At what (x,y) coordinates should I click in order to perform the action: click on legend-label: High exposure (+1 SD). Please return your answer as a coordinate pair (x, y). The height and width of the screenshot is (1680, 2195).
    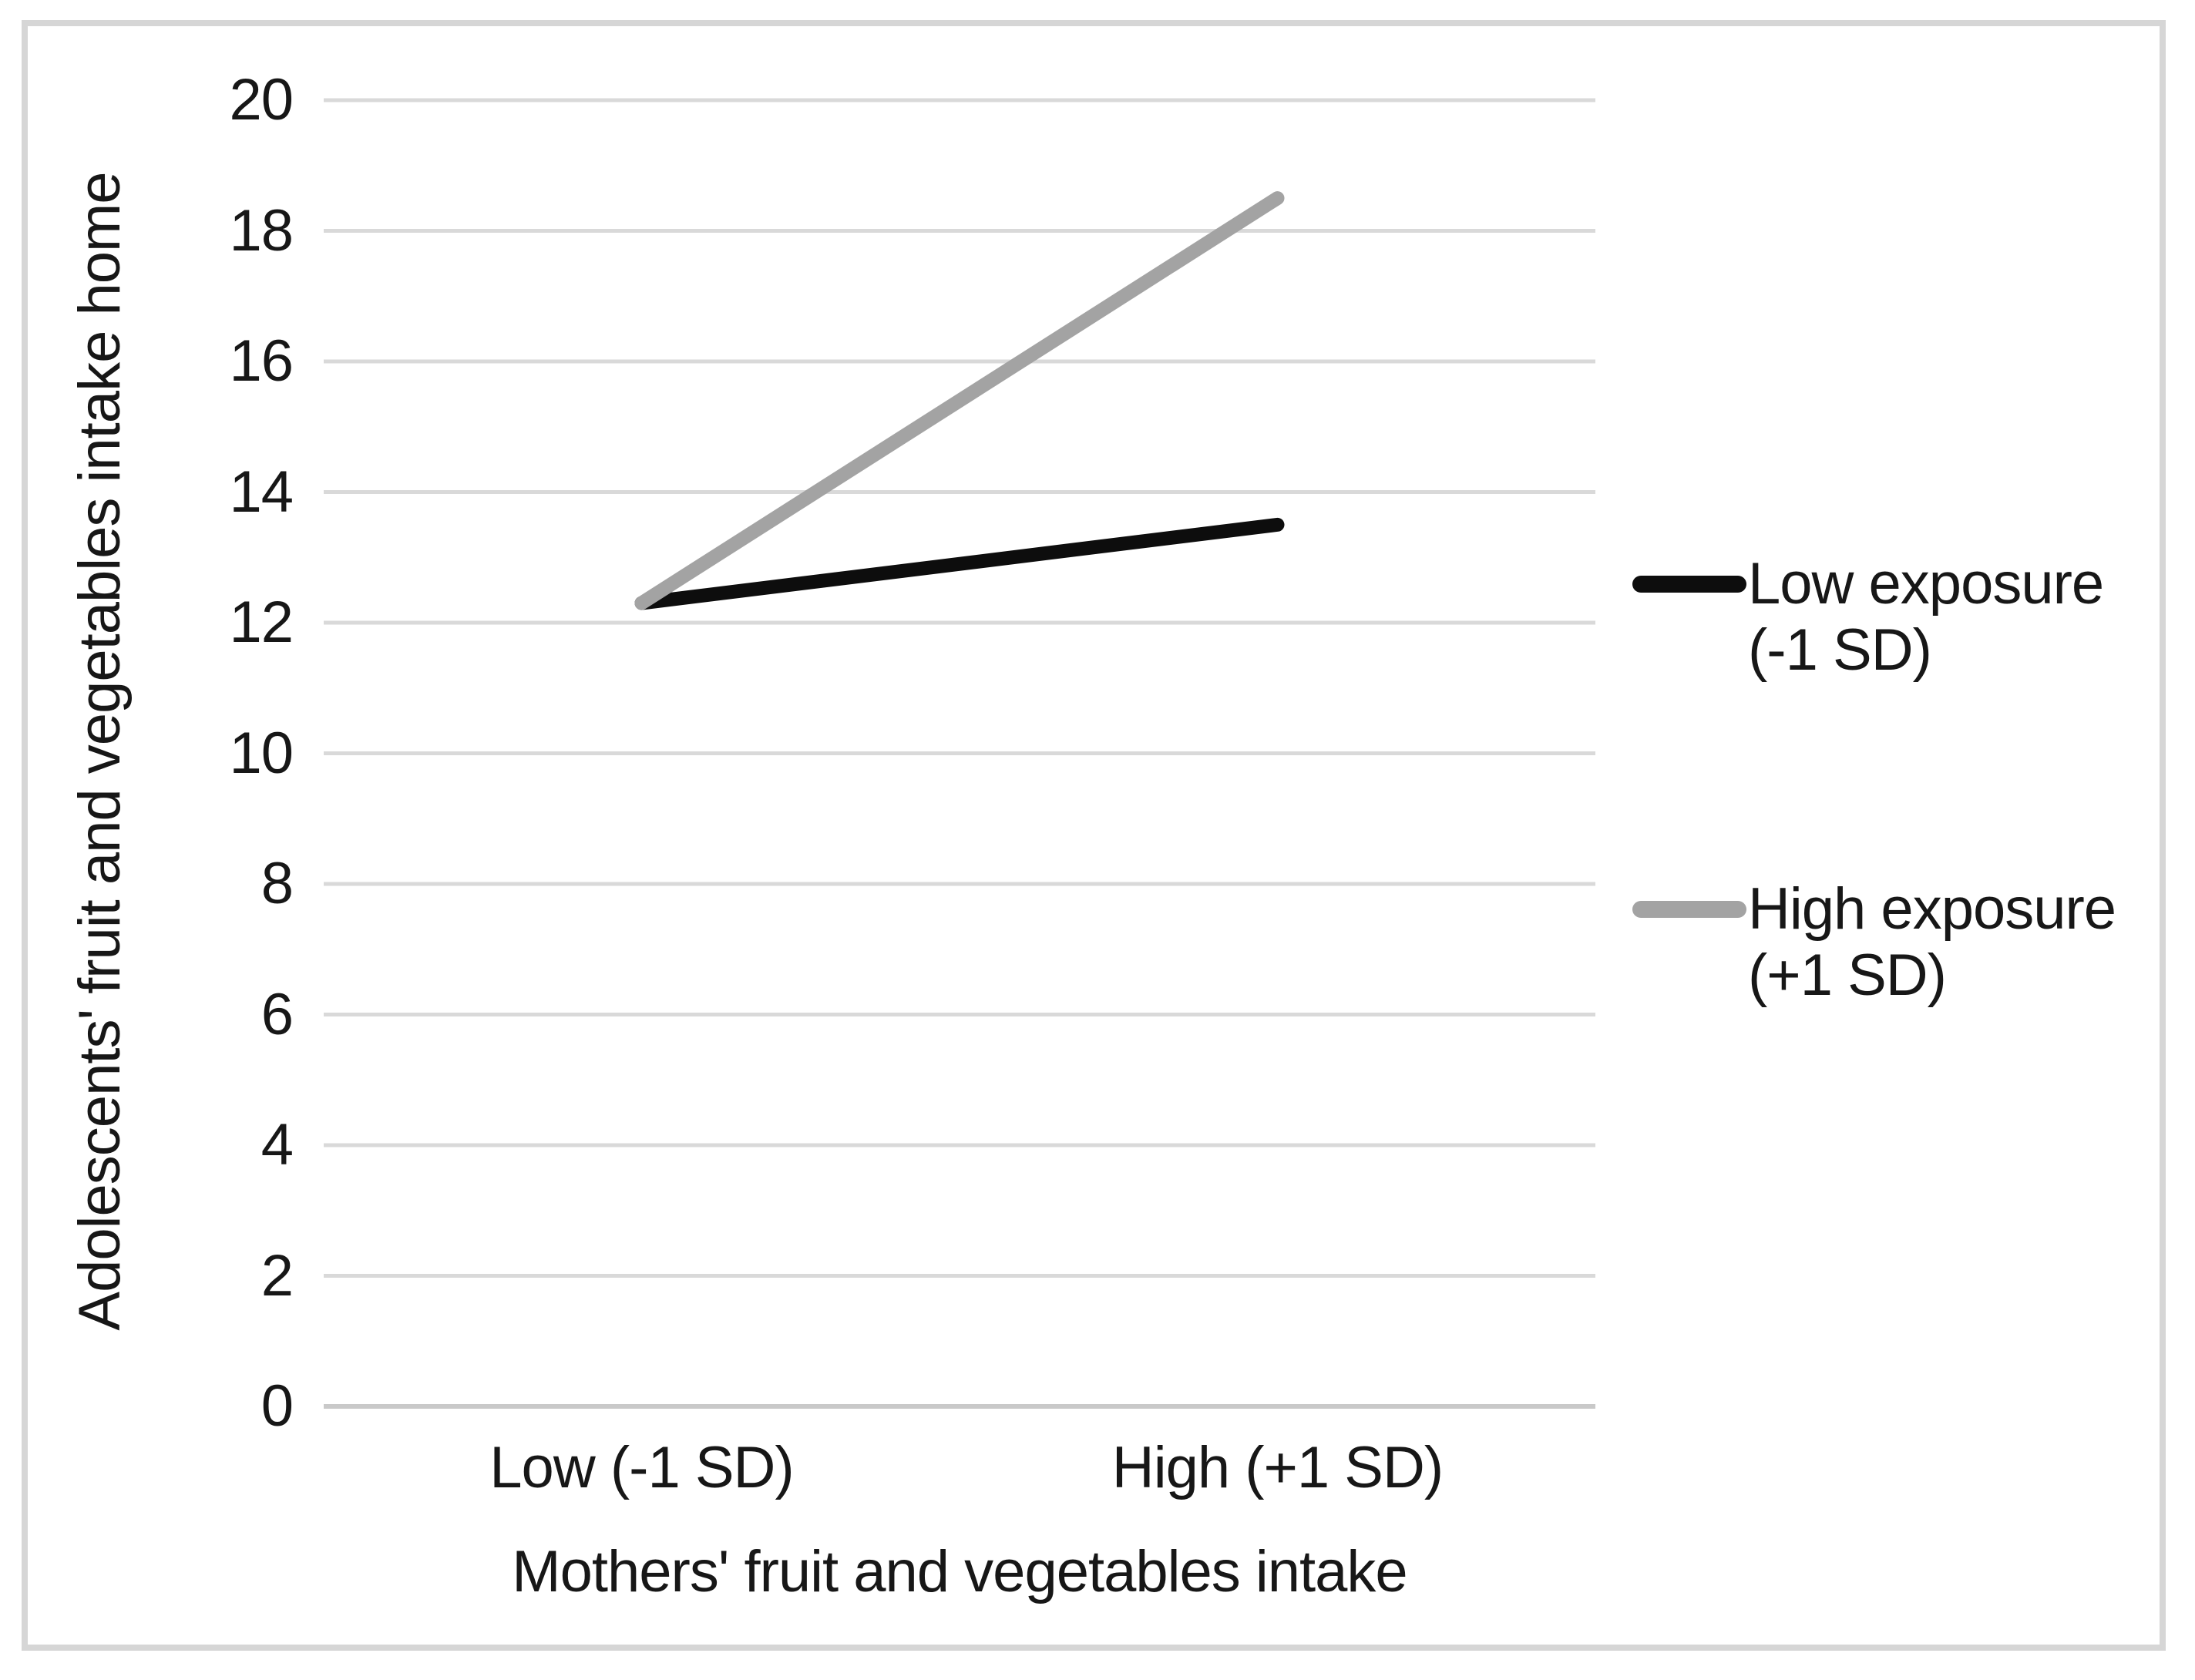
    Looking at the image, I should click on (1932, 942).